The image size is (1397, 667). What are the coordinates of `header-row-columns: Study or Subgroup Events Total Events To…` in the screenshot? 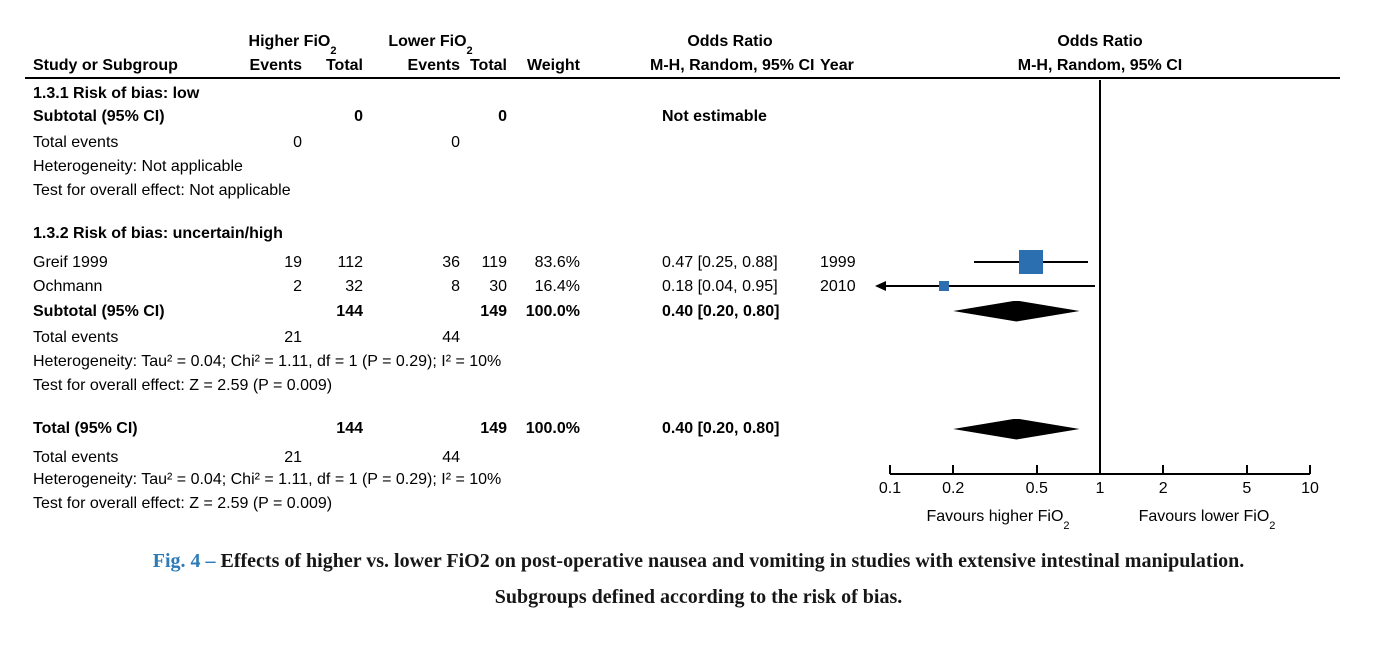 It's located at (698, 65).